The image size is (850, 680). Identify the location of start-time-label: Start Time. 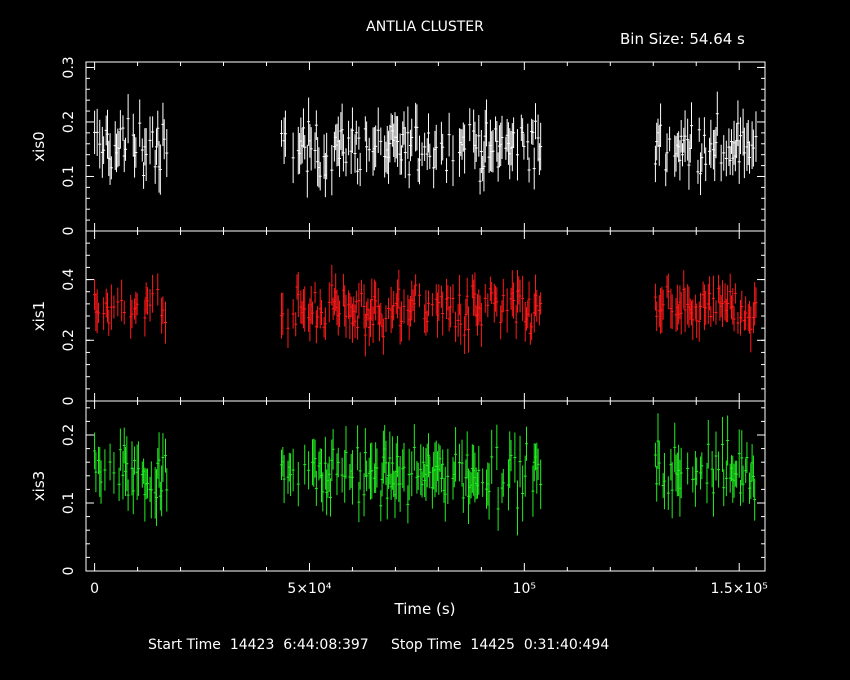
(184, 645).